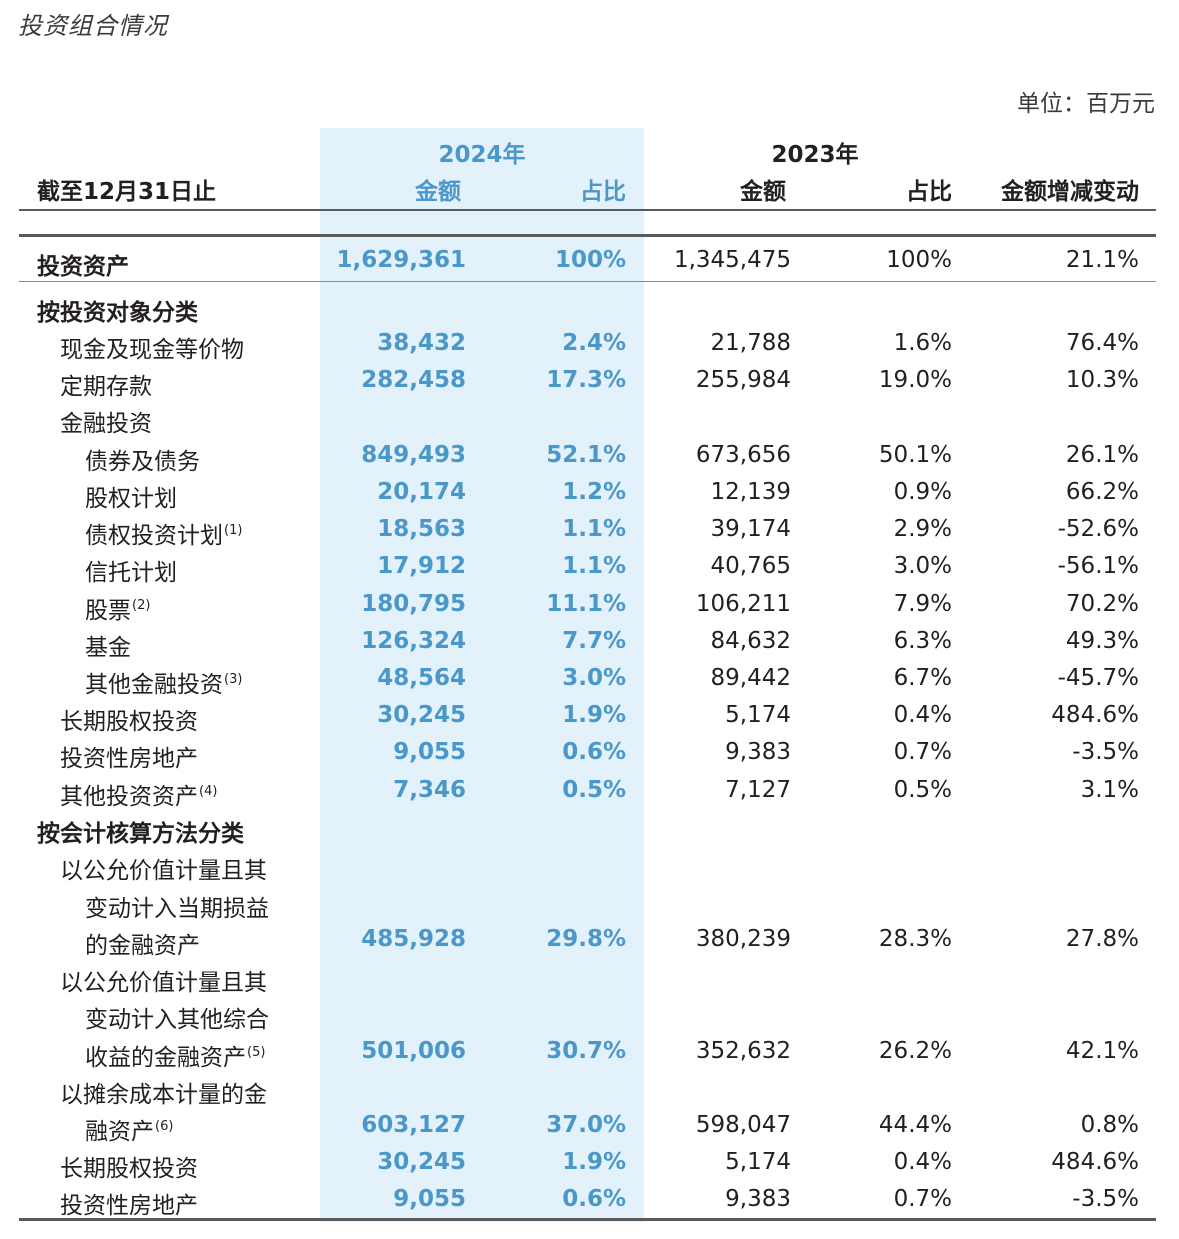  What do you see at coordinates (1109, 1125) in the screenshot?
I see `amount-change: 0.8%` at bounding box center [1109, 1125].